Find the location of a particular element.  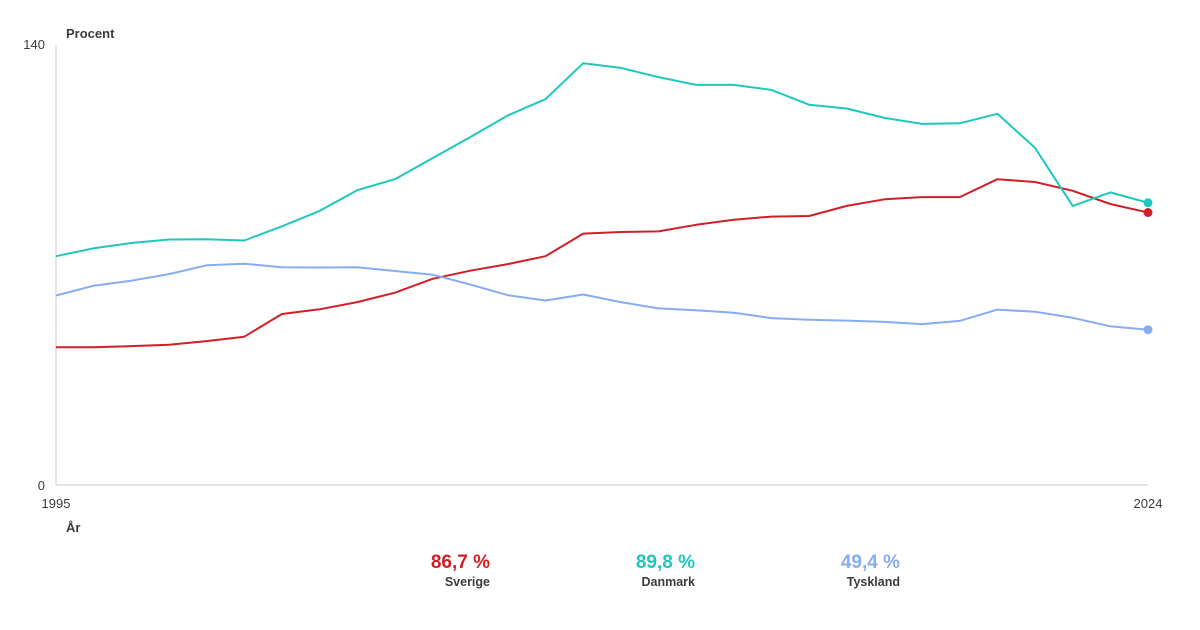

legend-item-danmark: 89,8 % Danmark is located at coordinates (640, 571).